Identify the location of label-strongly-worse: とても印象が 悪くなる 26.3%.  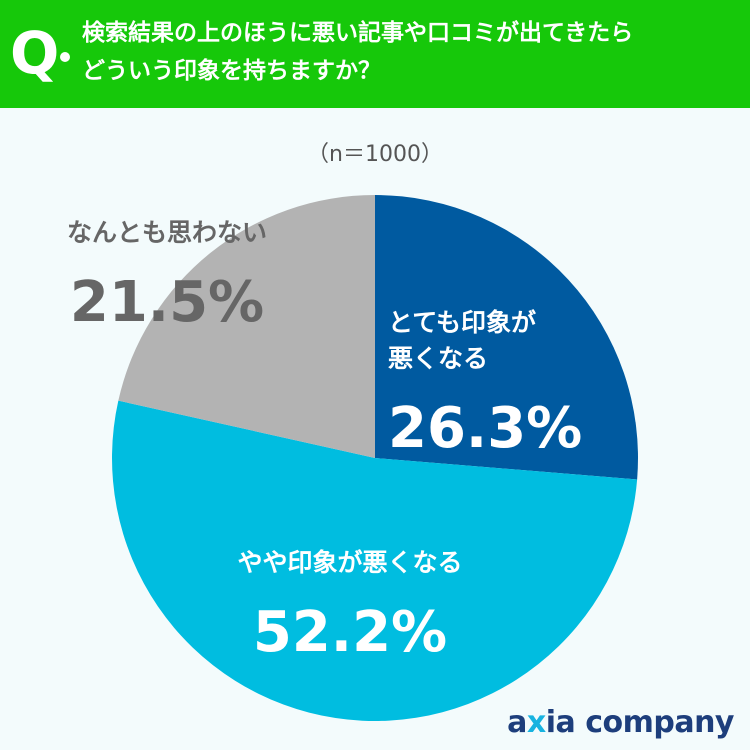
(485, 383).